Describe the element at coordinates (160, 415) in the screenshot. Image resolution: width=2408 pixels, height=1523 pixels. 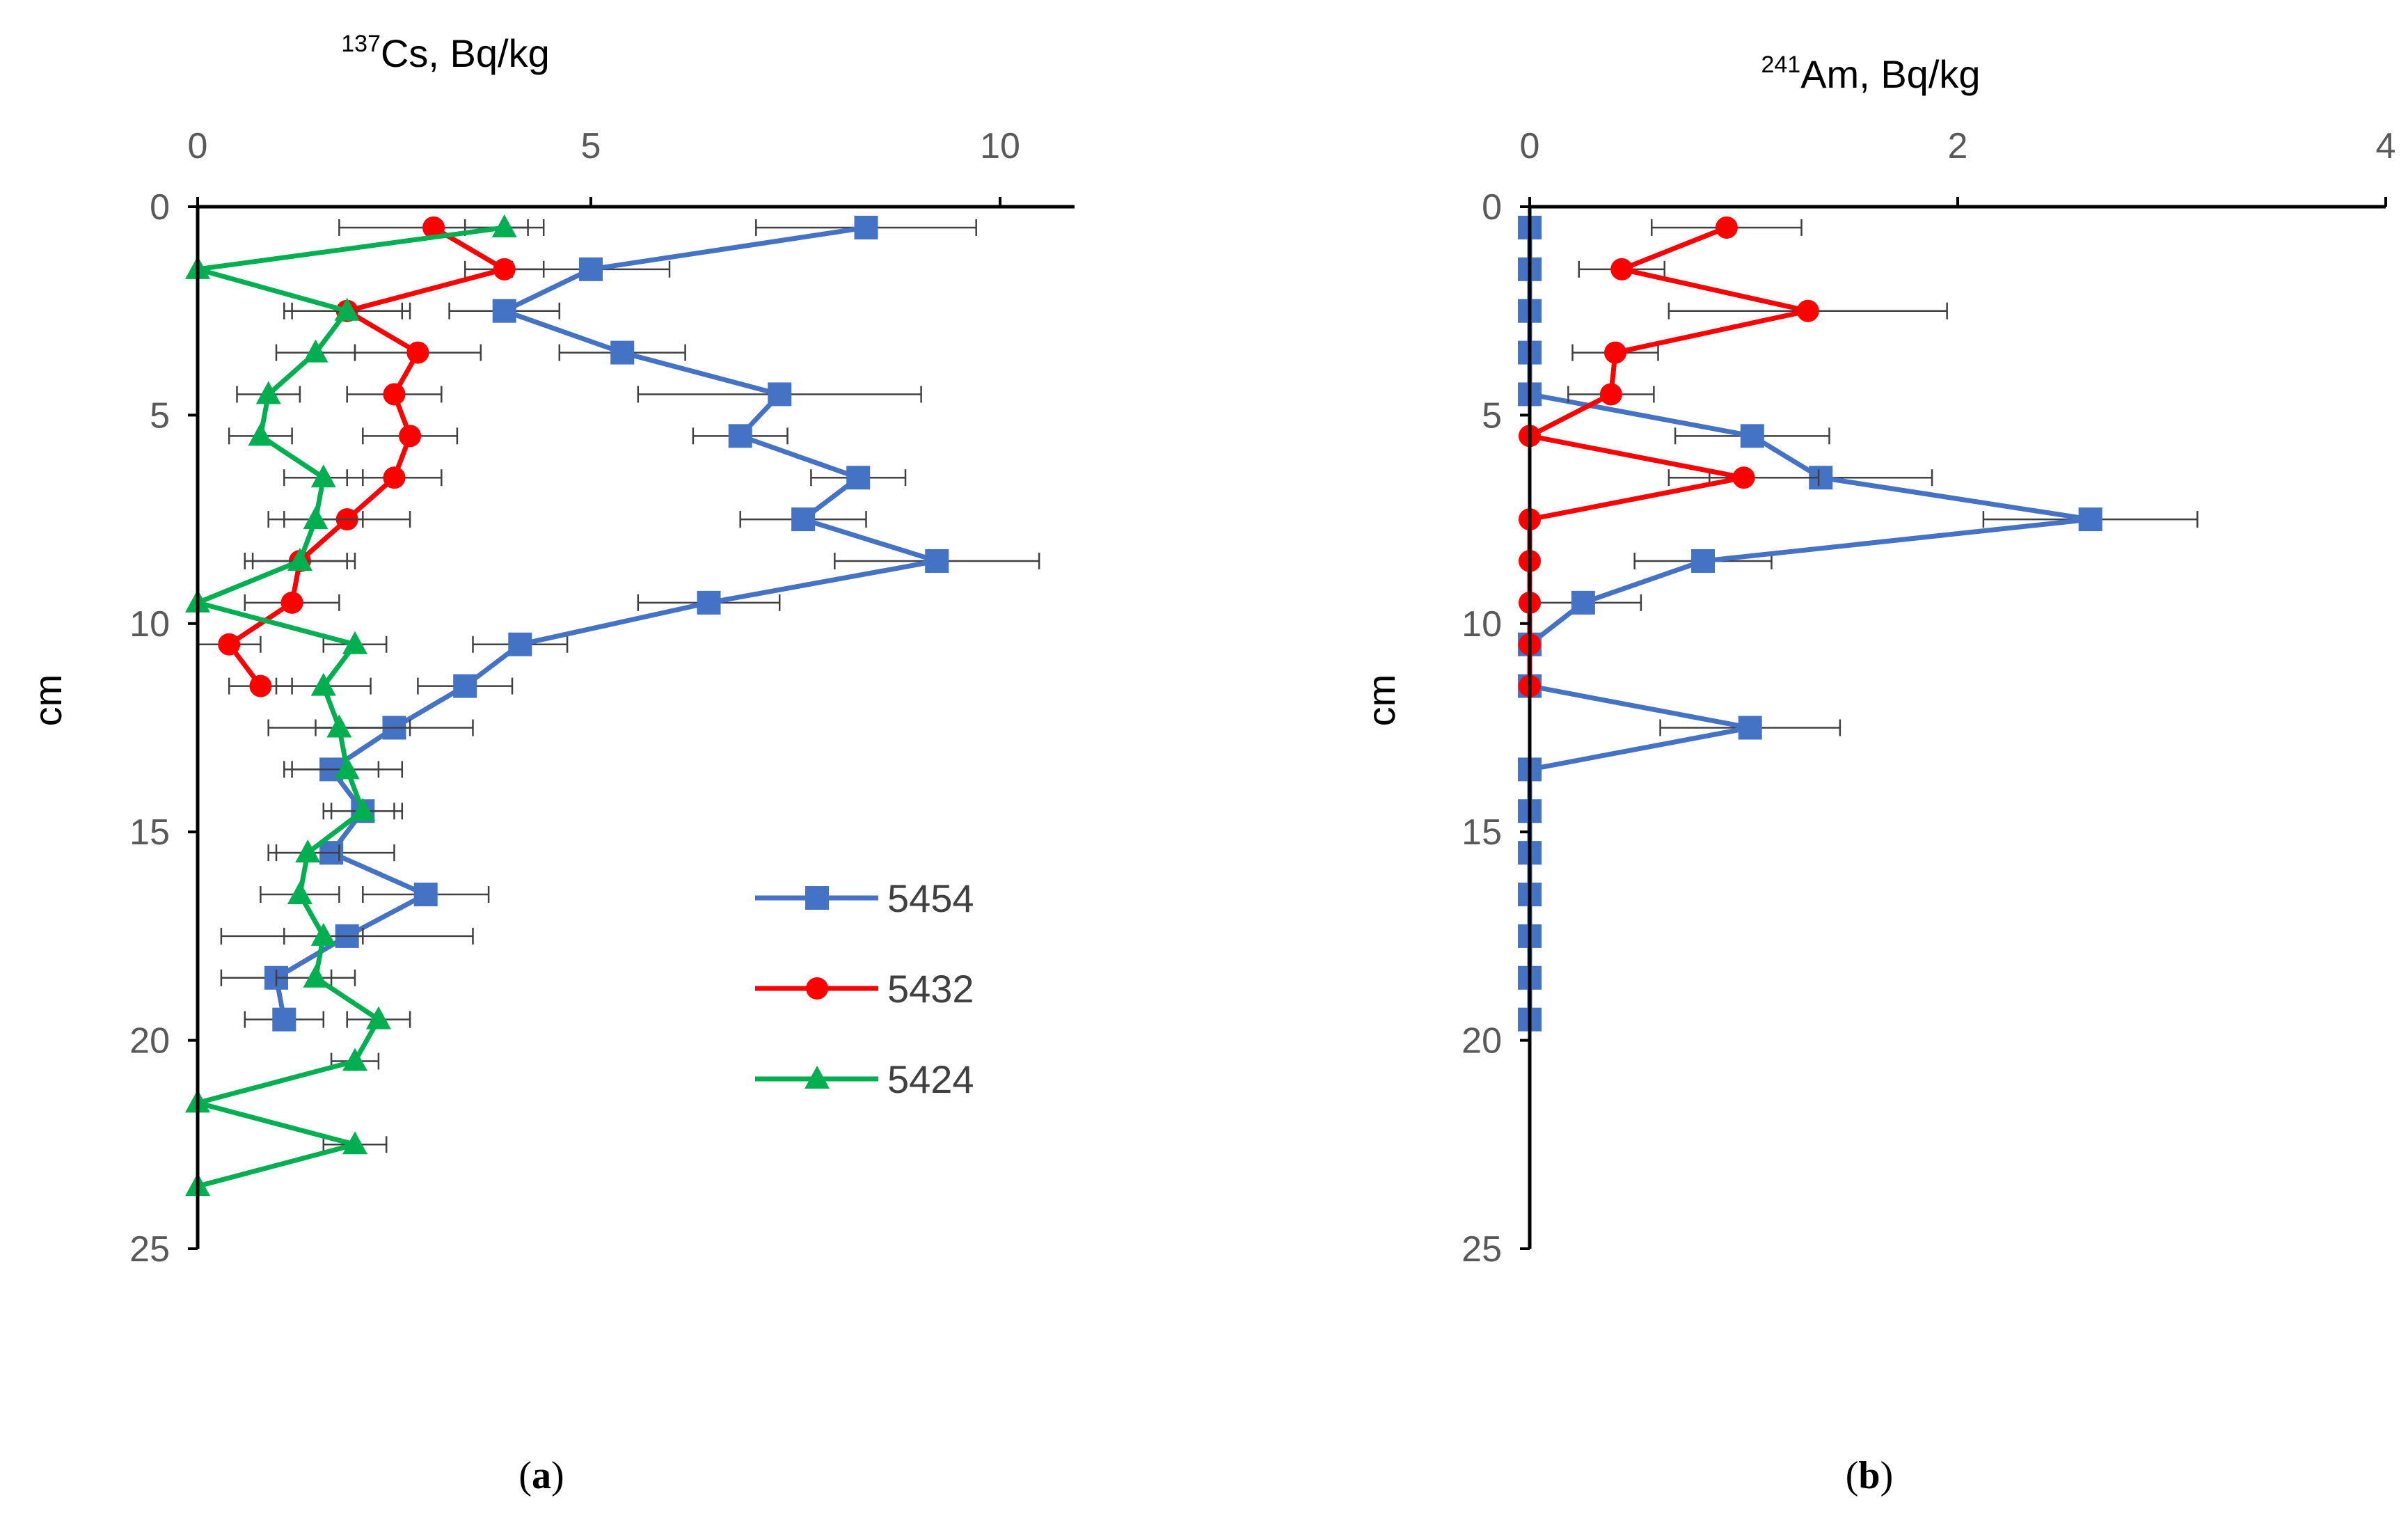
I see `chart-a-y-tick-label: 5` at that location.